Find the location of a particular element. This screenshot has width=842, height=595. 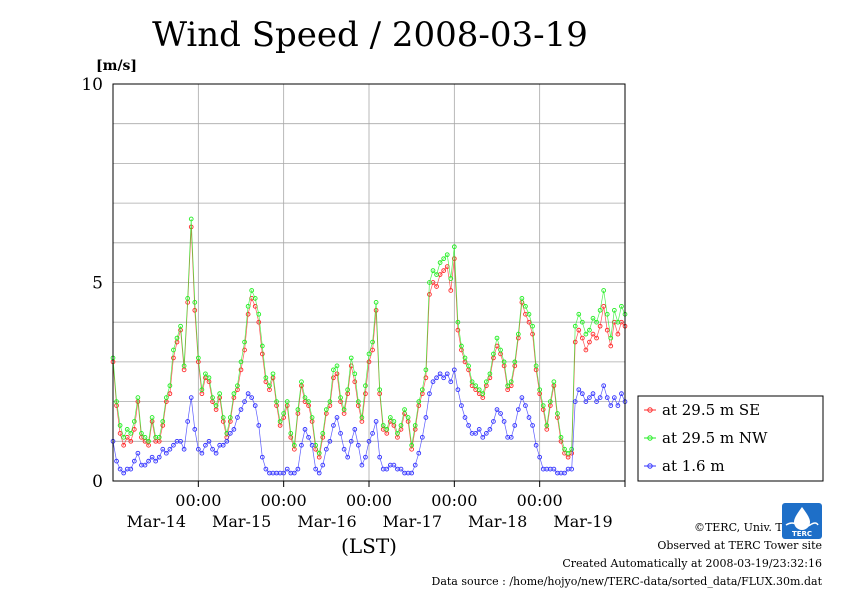

x-tick-time-label: 00:00 is located at coordinates (454, 500).